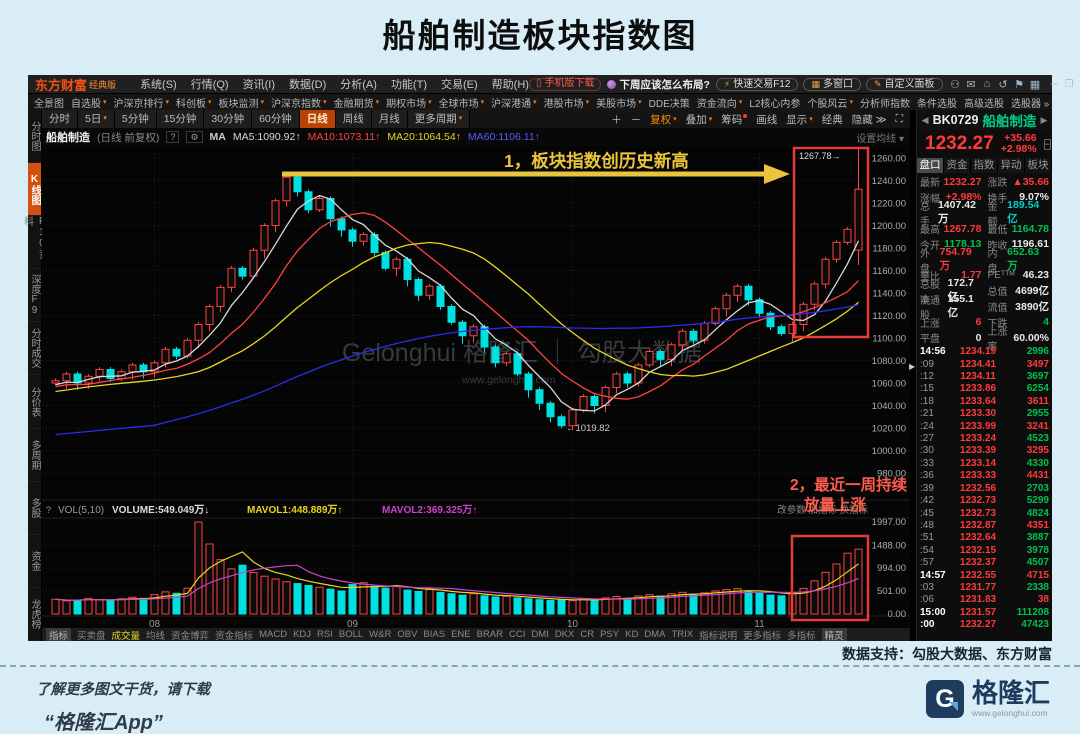 This screenshot has height=734, width=1080. Describe the element at coordinates (194, 104) in the screenshot. I see `nav-item: 科创板 ▾` at that location.